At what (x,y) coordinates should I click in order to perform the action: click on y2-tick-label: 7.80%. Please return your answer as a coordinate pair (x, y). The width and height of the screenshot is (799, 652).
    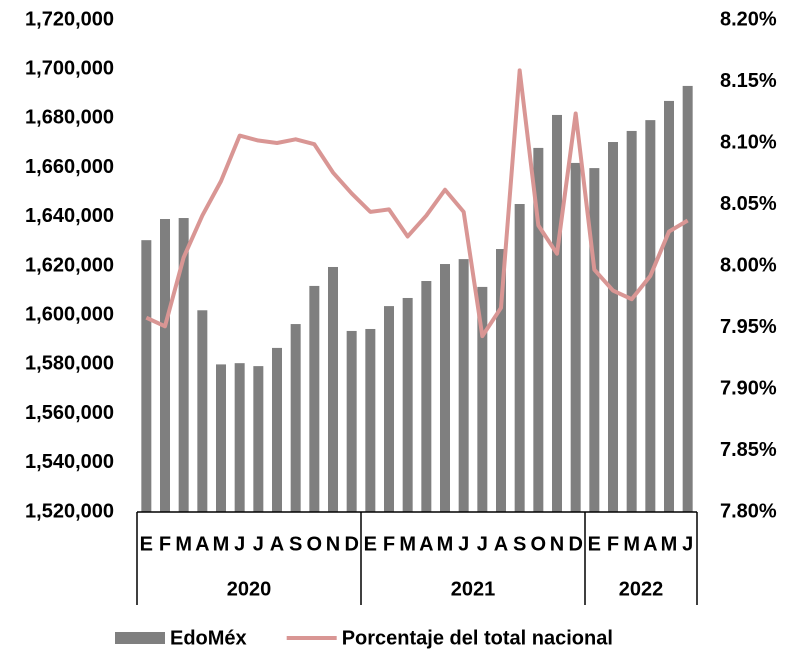
    Looking at the image, I should click on (748, 511).